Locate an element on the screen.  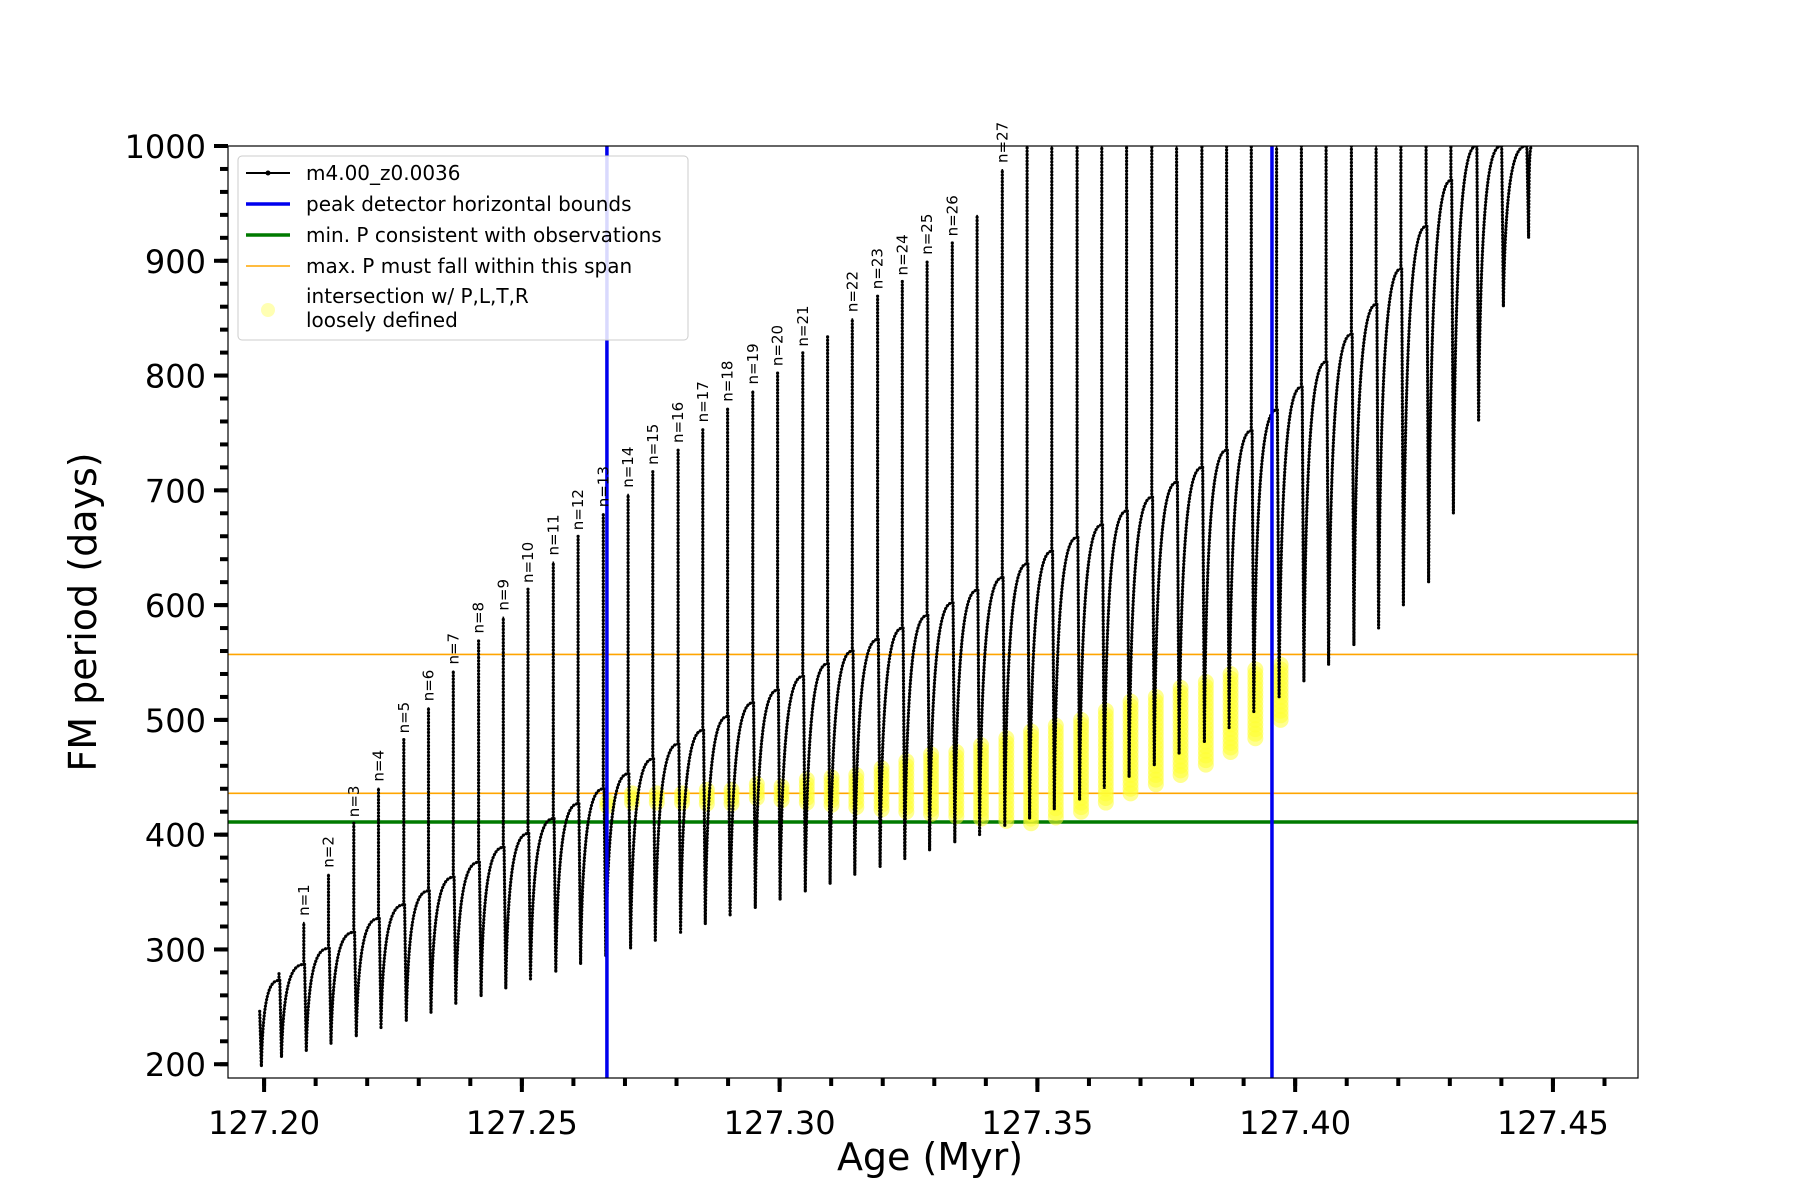
pulse-label: n=27 is located at coordinates (1002, 142).